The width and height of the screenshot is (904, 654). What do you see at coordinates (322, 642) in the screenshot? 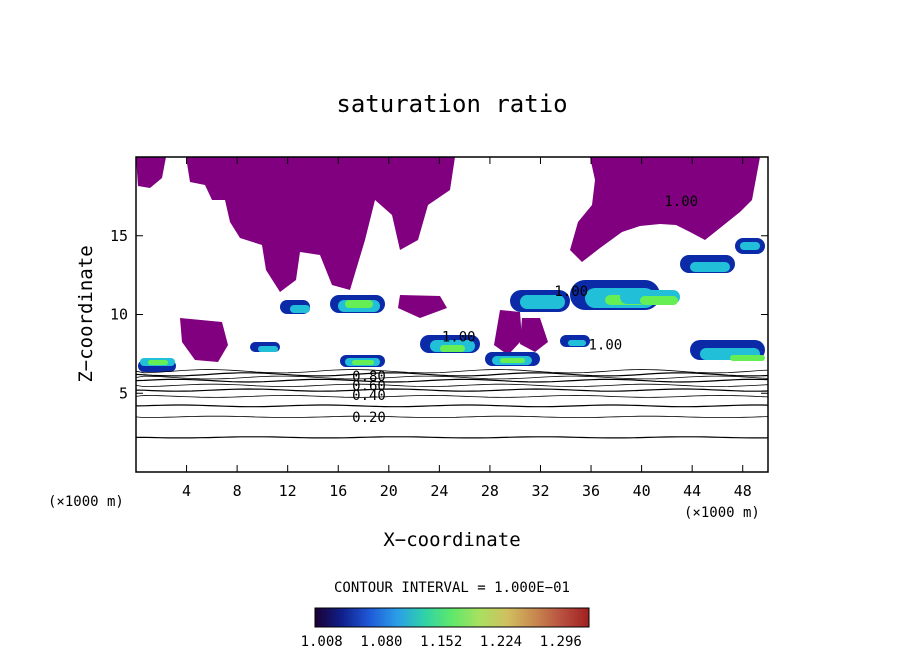
I see `colorbar-tick-label-0: 1.008` at bounding box center [322, 642].